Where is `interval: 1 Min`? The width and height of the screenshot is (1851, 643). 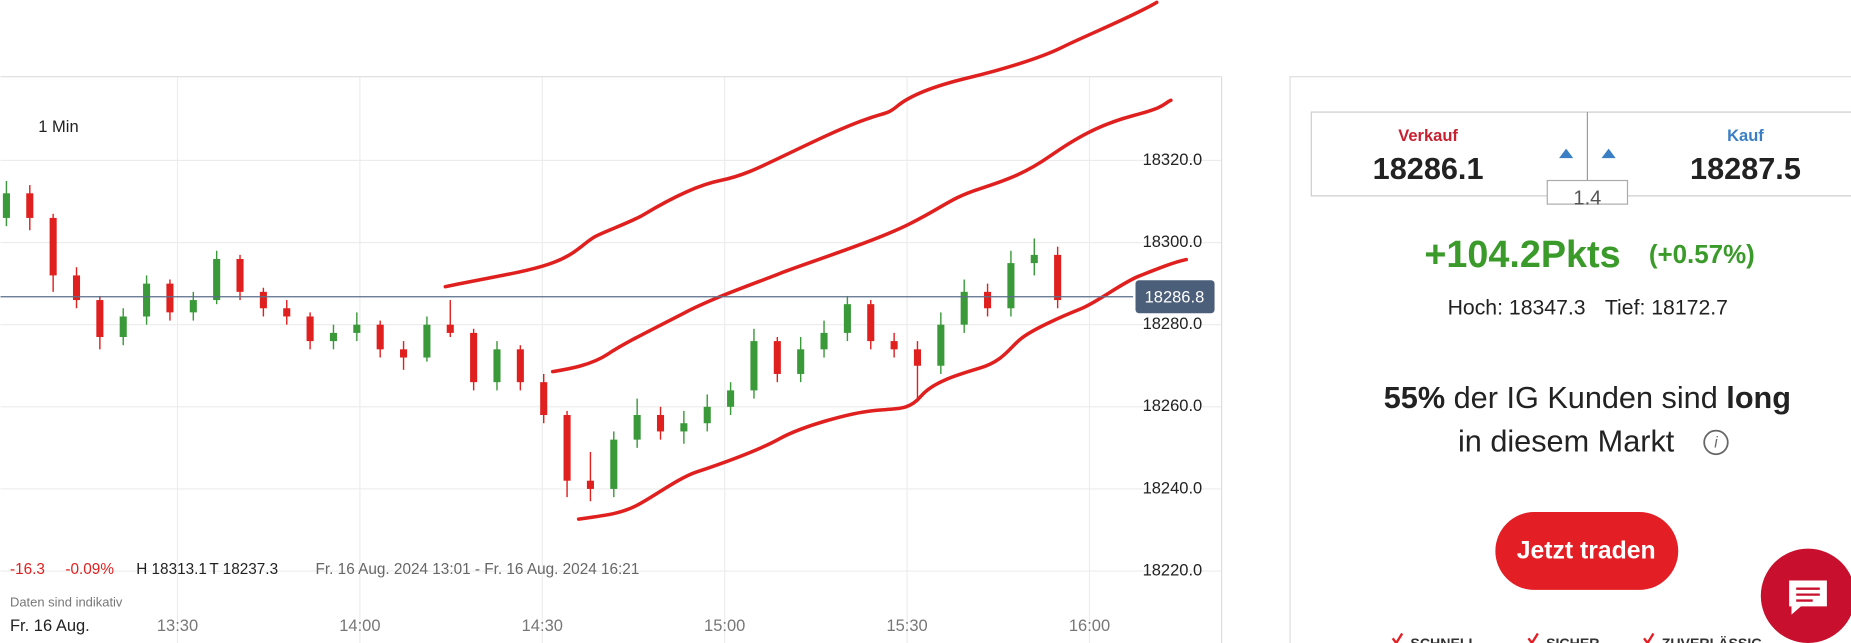
interval: 1 Min is located at coordinates (58, 127).